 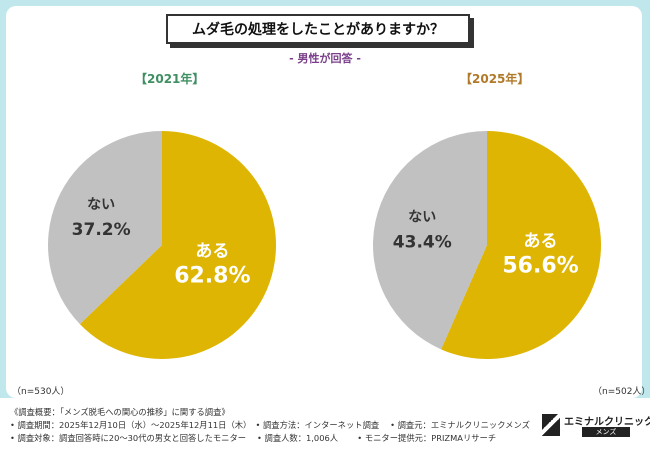 I want to click on slice-label-1-0: ある, so click(x=541, y=241).